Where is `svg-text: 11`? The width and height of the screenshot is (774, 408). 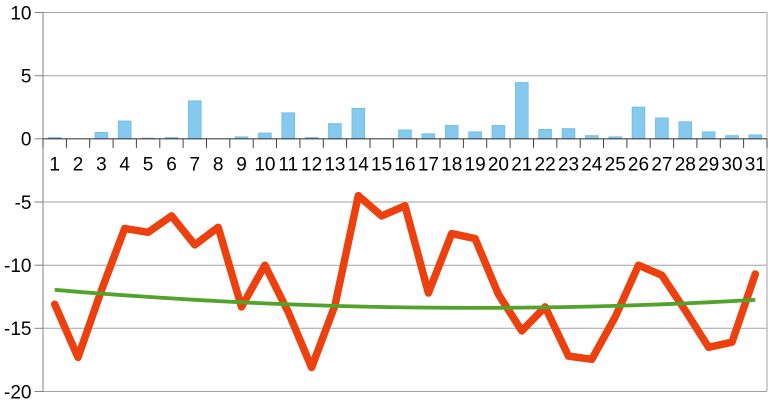
svg-text: 11 is located at coordinates (288, 165).